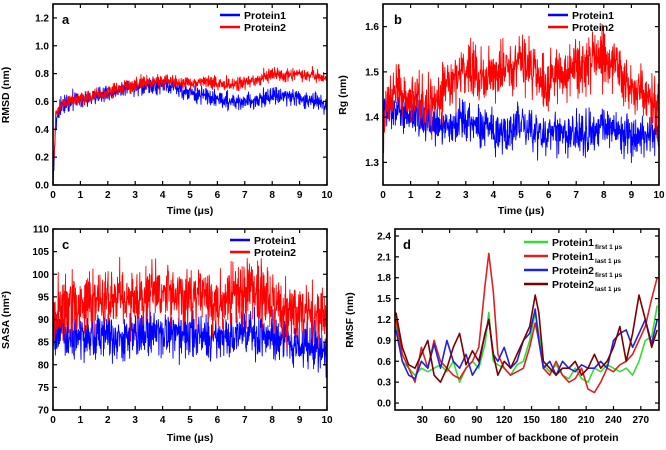  What do you see at coordinates (343, 95) in the screenshot?
I see `y-axis-label: Rg (nm)` at bounding box center [343, 95].